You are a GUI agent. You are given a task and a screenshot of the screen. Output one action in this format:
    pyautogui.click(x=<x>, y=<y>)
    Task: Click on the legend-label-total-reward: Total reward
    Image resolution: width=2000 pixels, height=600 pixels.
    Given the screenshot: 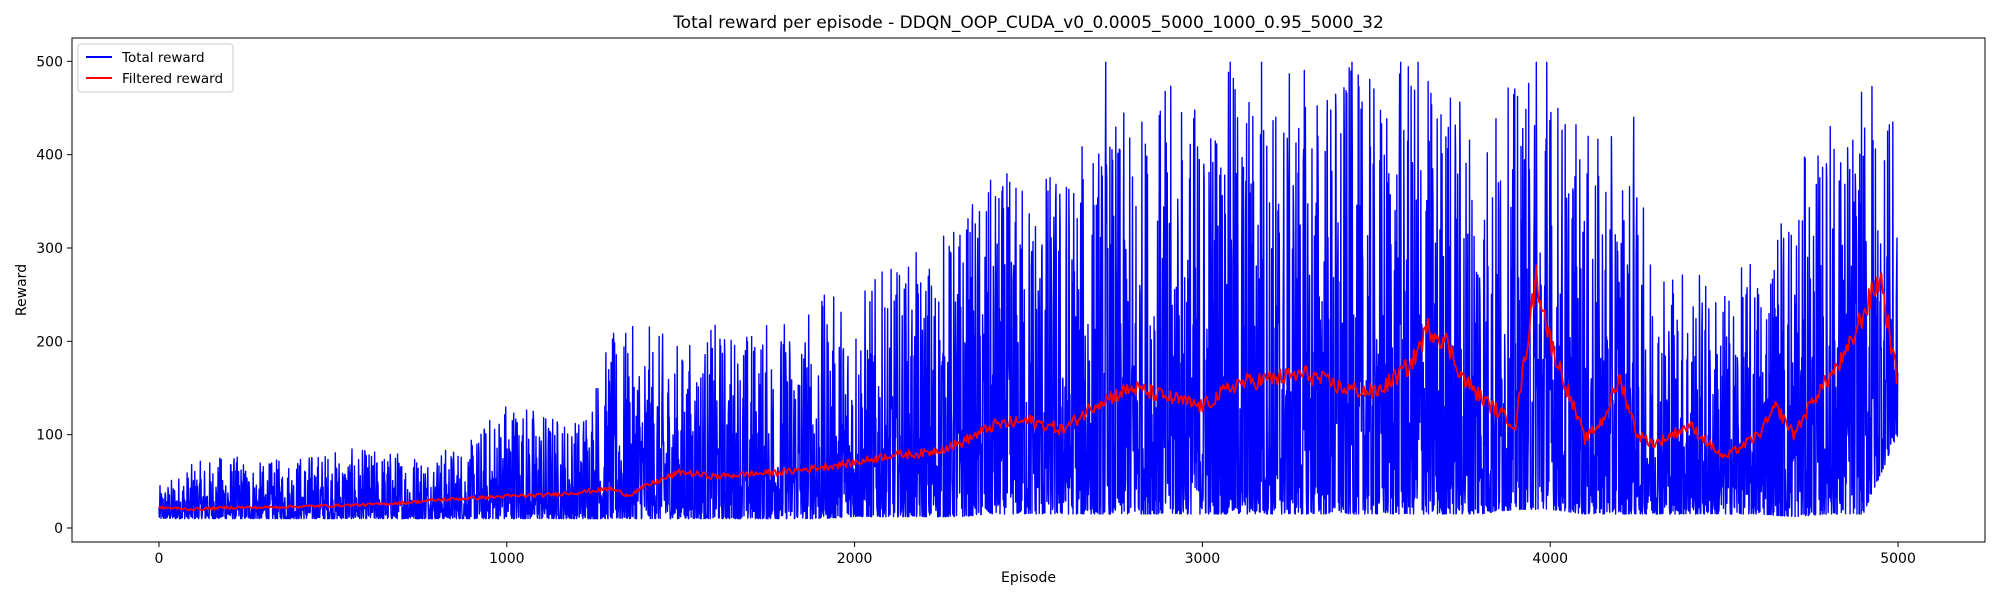 What is the action you would take?
    pyautogui.click(x=163, y=58)
    